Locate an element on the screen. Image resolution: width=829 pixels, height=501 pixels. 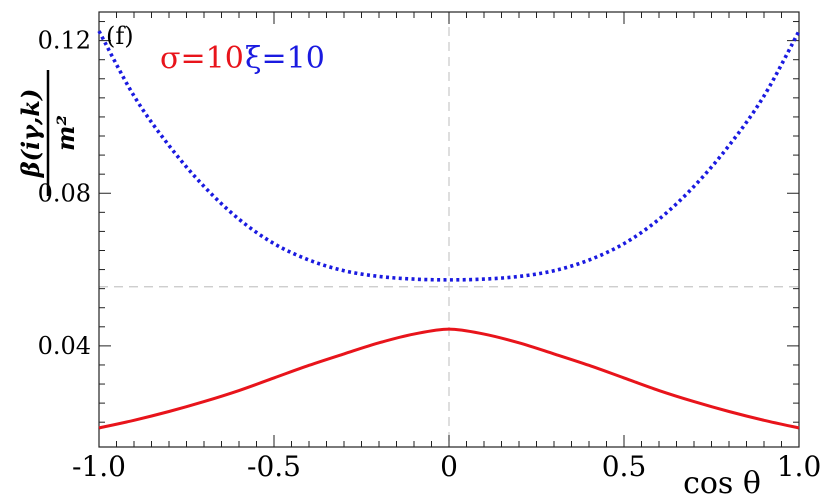
legend-entry-sigma: σ=10 is located at coordinates (202, 58).